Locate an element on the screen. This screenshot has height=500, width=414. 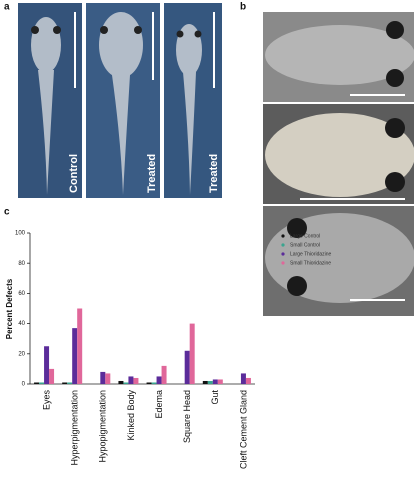
y-tick-label: 0 is located at coordinates (24, 385).